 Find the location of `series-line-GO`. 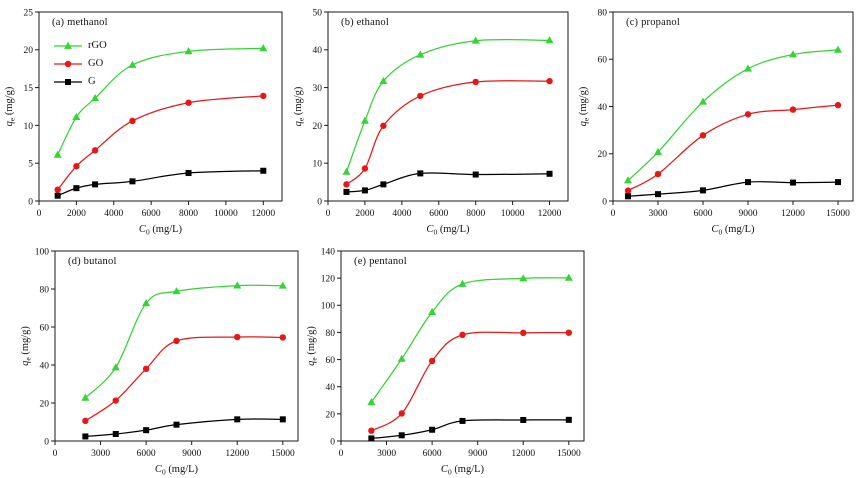

series-line-GO is located at coordinates (160, 143).